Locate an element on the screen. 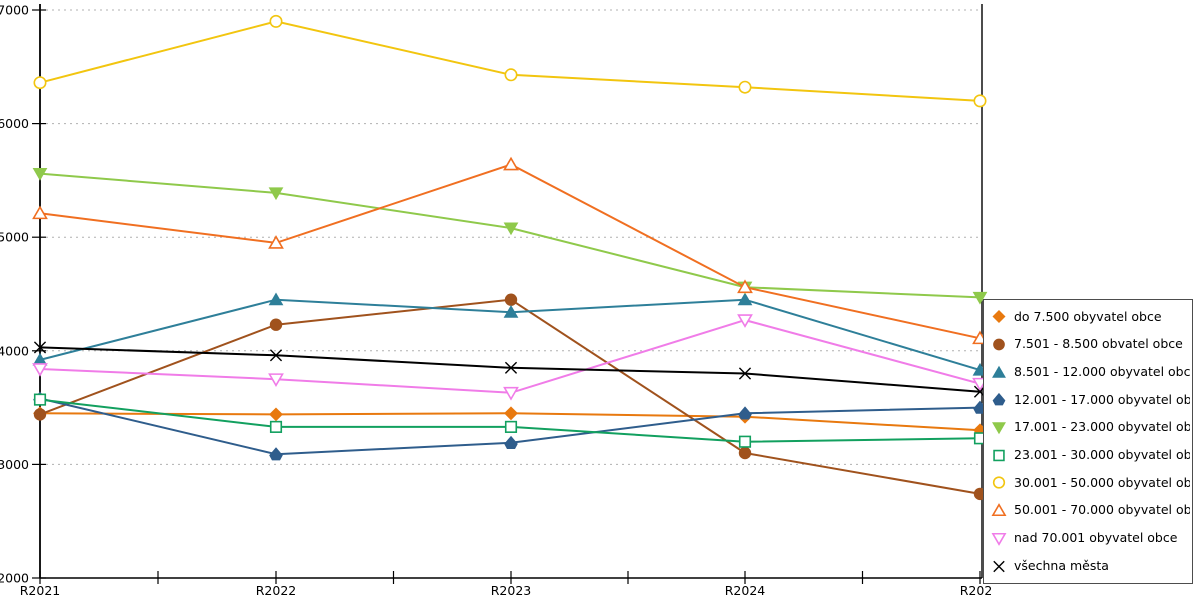  x-tick-label: R2024 is located at coordinates (745, 590).